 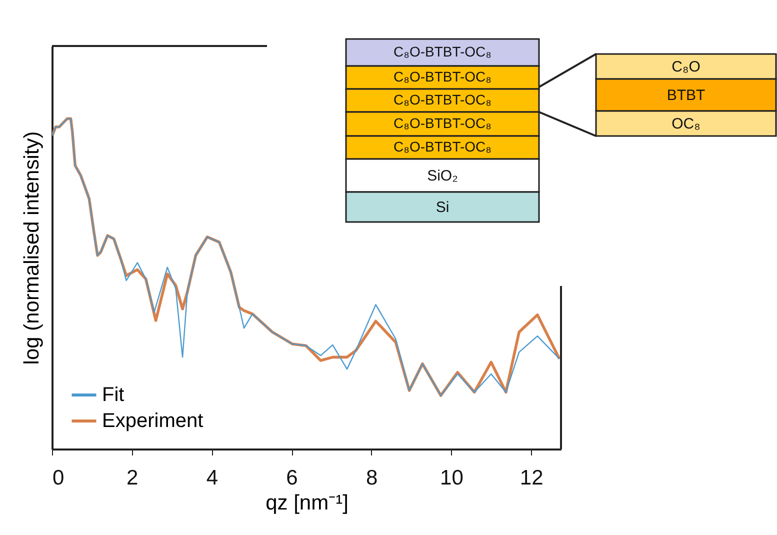 I want to click on annotation: Si, so click(x=443, y=207).